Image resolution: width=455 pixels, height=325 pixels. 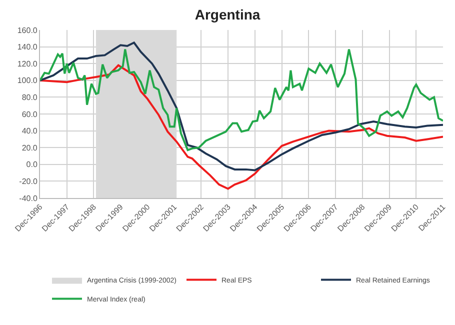 I want to click on chart-title: Argentina, so click(x=227, y=14).